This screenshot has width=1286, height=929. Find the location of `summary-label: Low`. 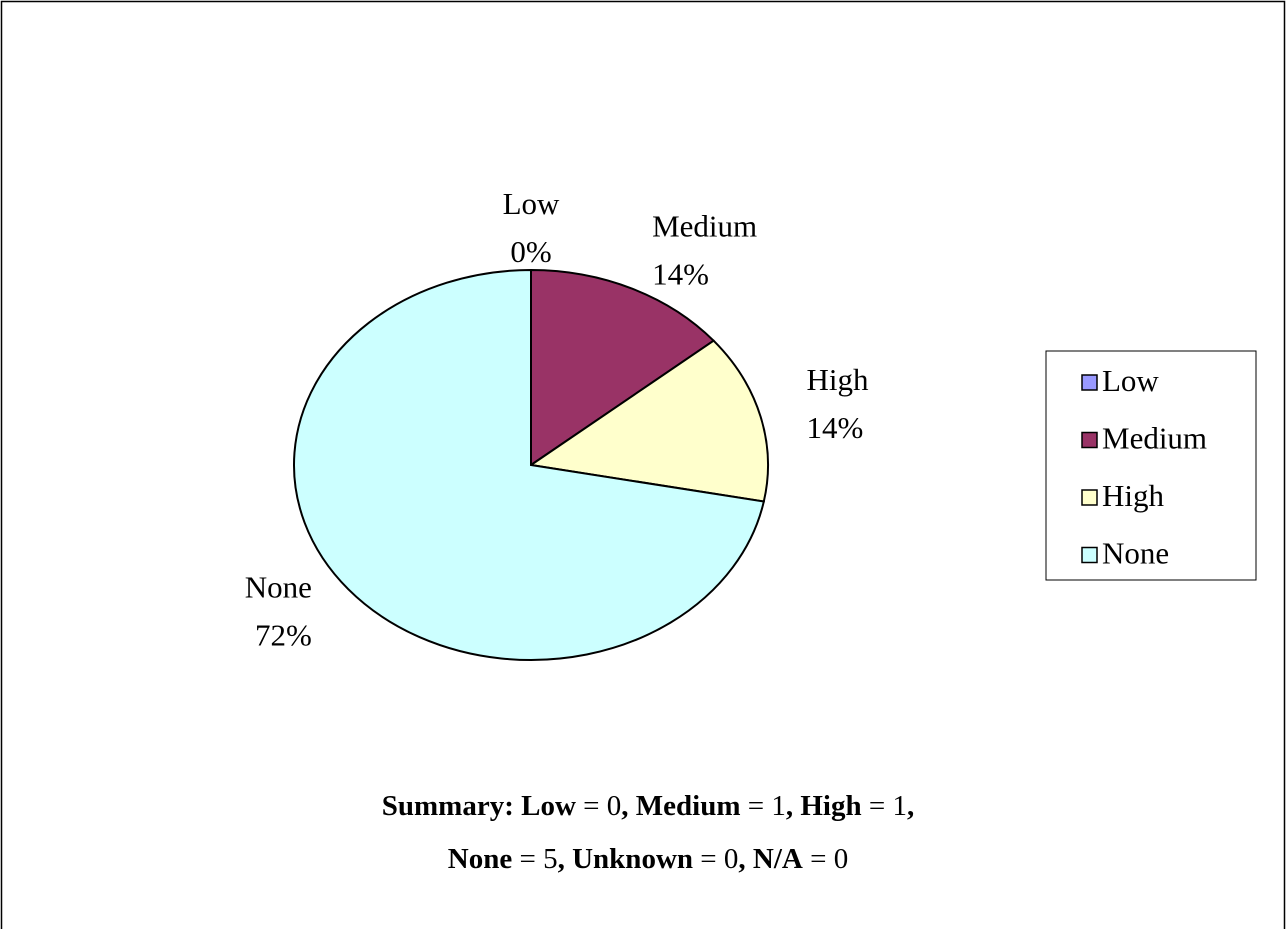

summary-label: Low is located at coordinates (564, 806).